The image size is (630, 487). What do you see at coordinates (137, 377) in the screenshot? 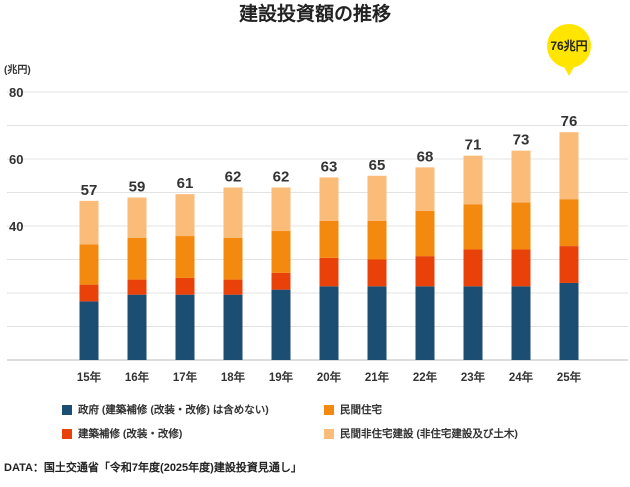
I see `x-tick-label: 16年` at bounding box center [137, 377].